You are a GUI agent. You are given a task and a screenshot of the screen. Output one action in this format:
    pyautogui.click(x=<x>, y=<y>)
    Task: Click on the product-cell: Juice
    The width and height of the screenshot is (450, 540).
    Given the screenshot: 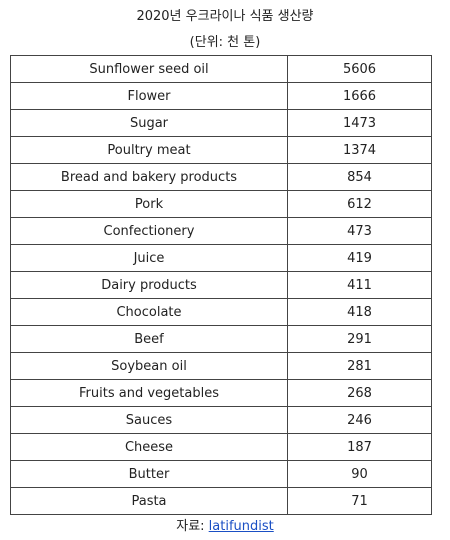 What is the action you would take?
    pyautogui.click(x=149, y=258)
    